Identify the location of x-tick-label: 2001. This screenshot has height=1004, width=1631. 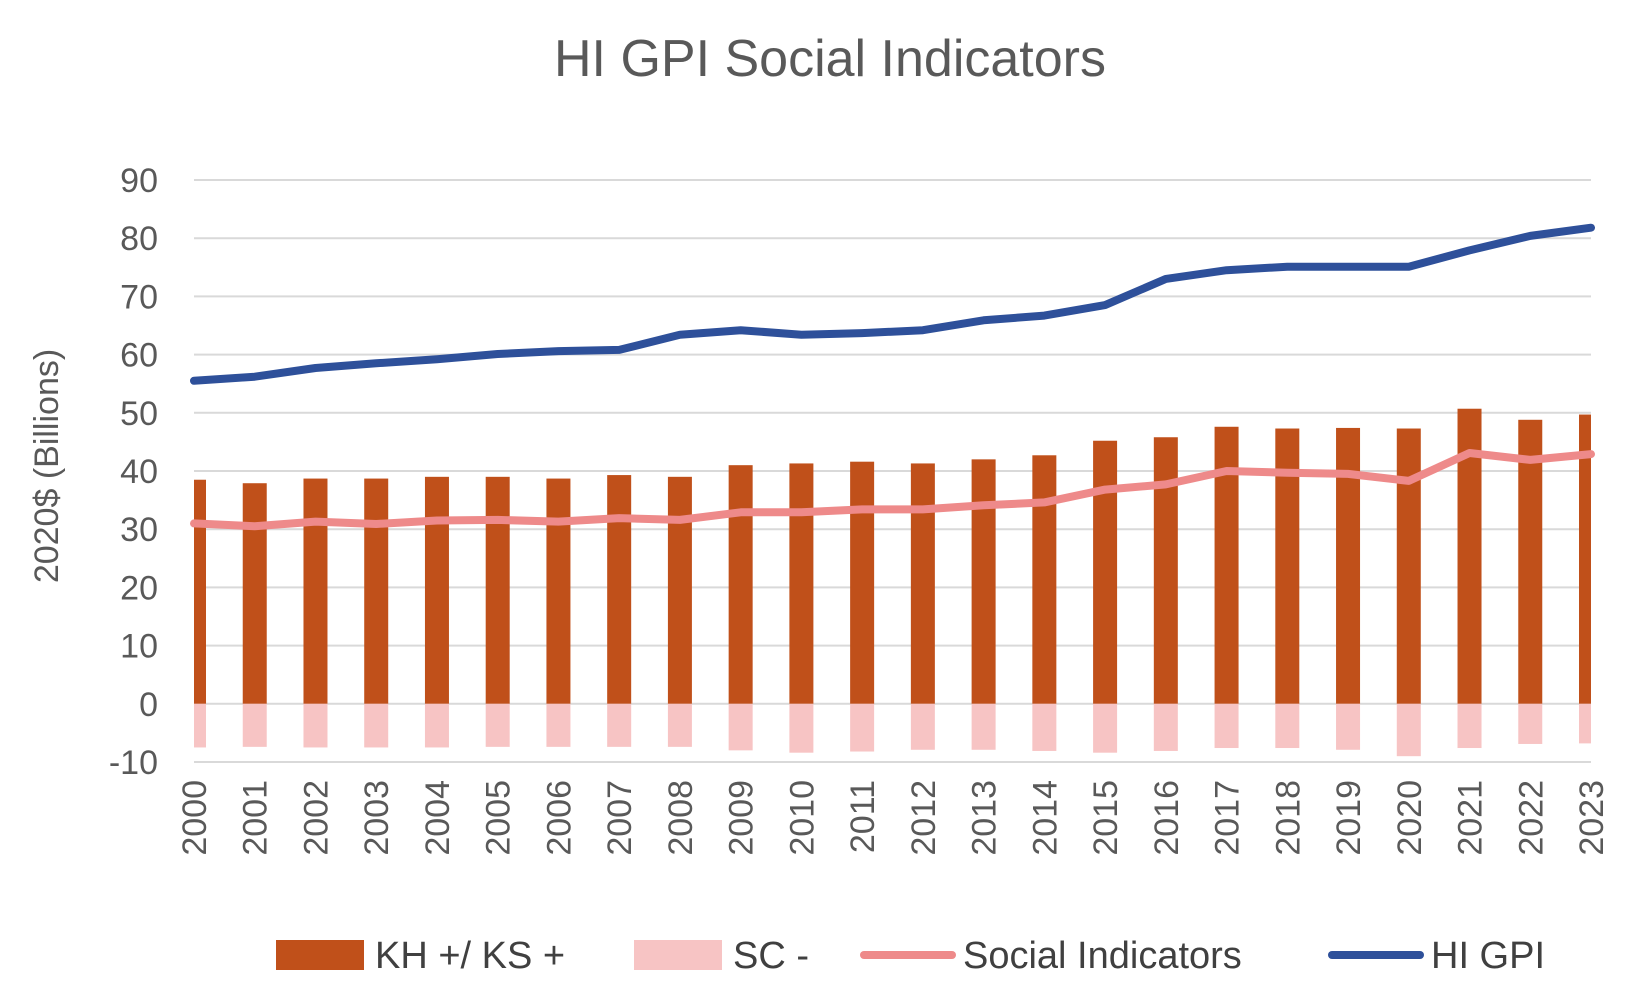
(256, 818).